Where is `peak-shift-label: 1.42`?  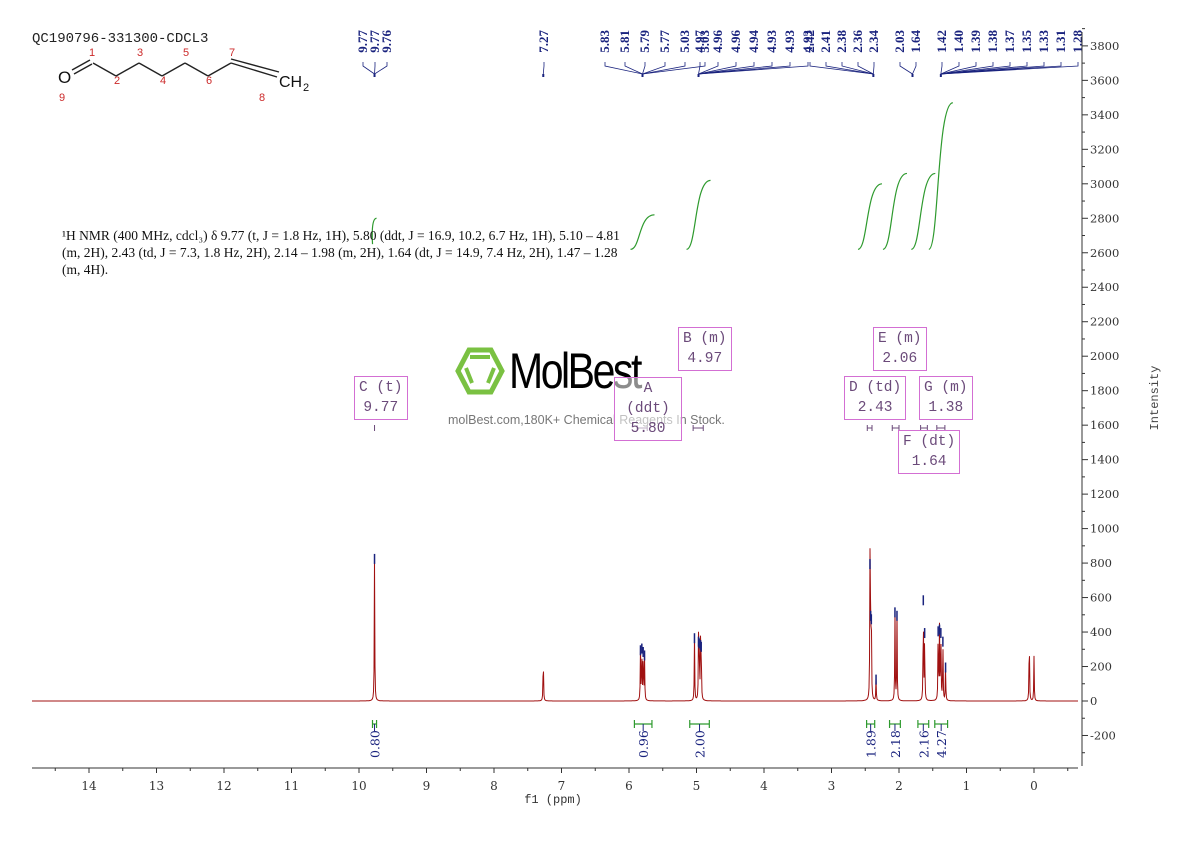 peak-shift-label: 1.42 is located at coordinates (941, 41).